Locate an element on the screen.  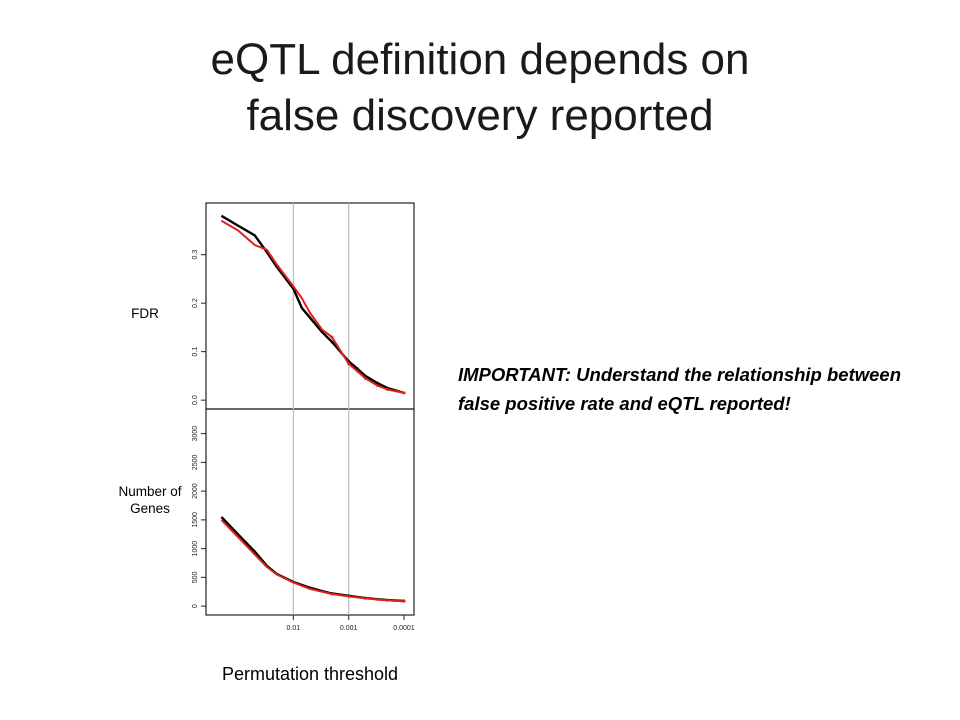
genes-y-tick-label-4: 2000 is located at coordinates (195, 491).